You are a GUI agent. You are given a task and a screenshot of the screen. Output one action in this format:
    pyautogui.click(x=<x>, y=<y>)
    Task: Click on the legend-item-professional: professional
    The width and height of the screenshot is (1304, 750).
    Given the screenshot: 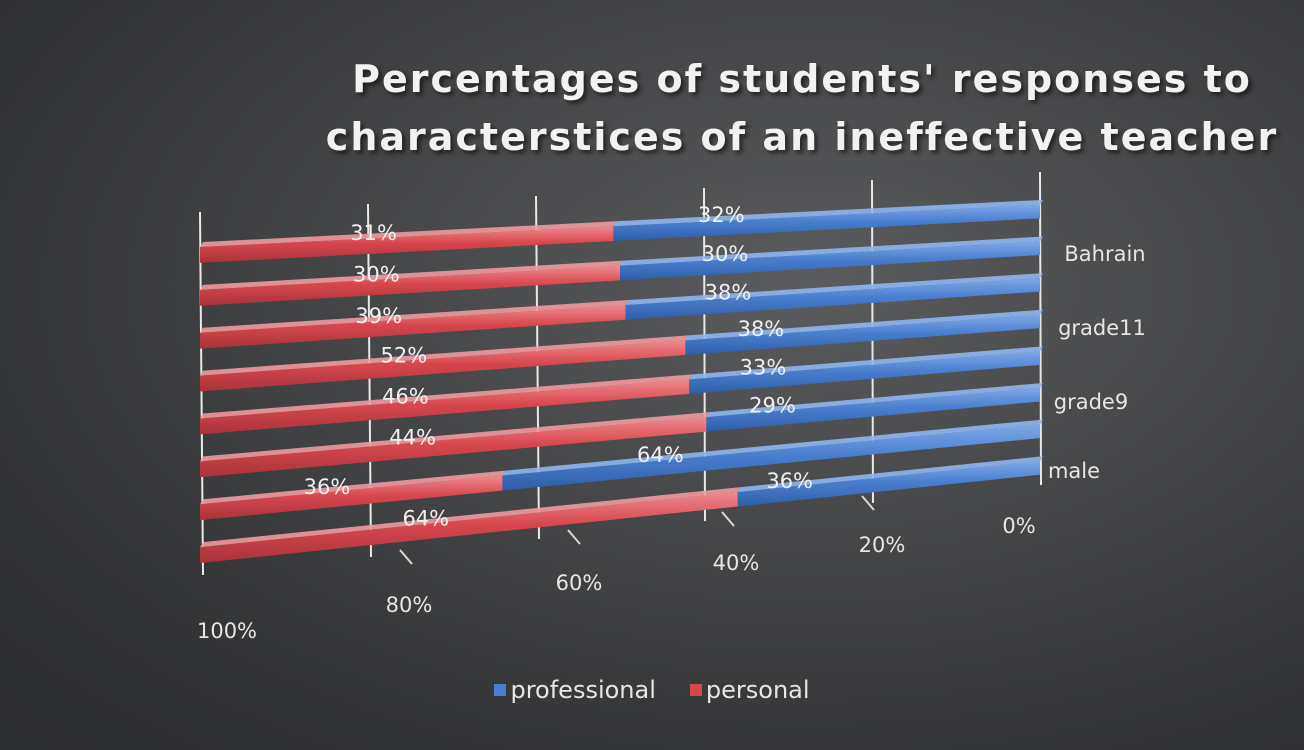 What is the action you would take?
    pyautogui.click(x=575, y=690)
    